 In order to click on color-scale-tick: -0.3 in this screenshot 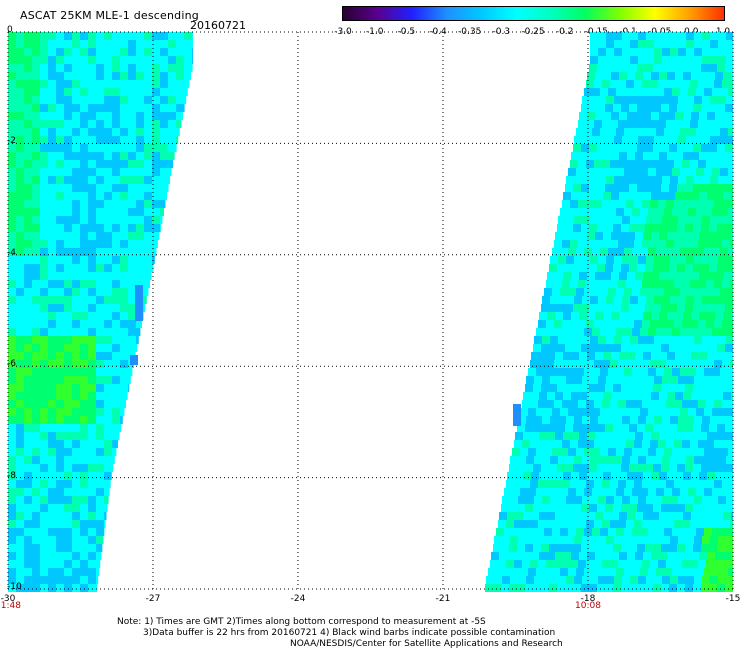, I will do `click(501, 32)`.